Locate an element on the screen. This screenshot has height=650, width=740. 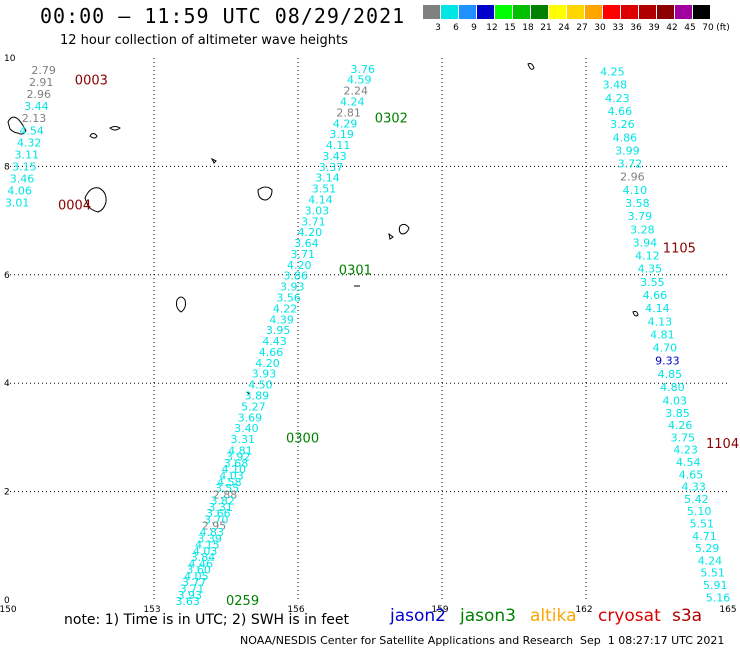
lon-tick-label: 153 is located at coordinates (151, 610).